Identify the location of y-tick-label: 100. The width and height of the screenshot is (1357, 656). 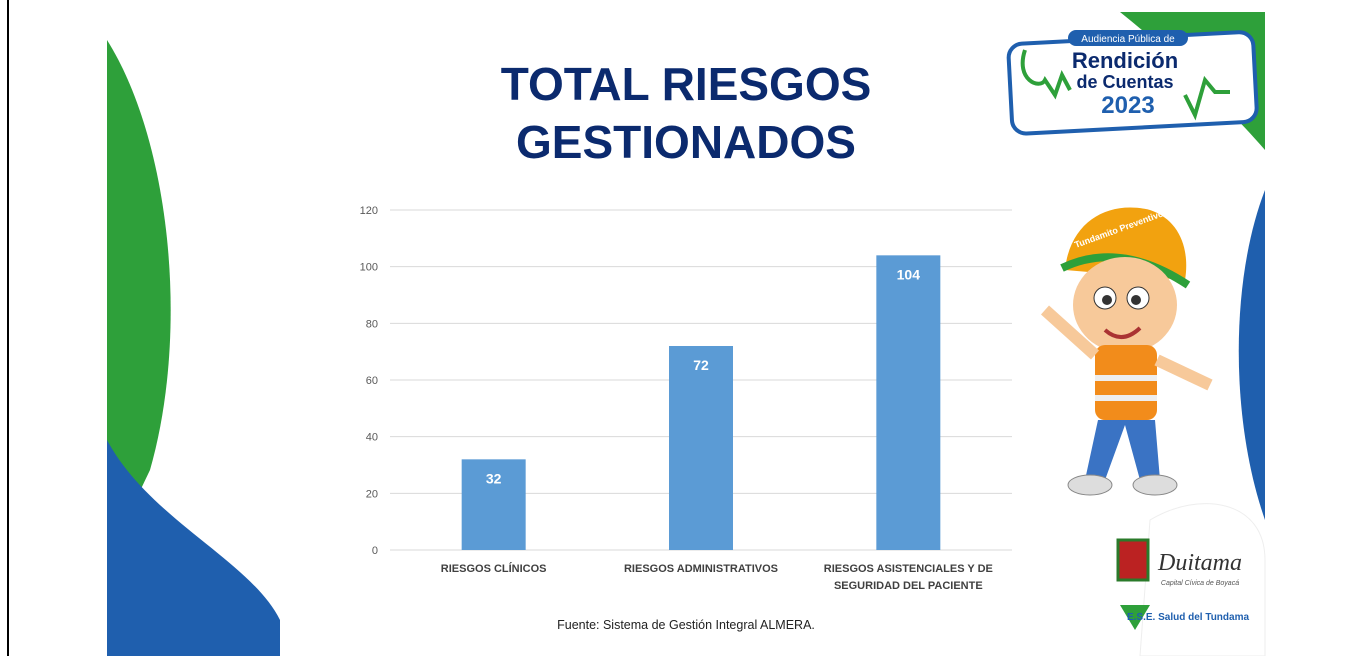
(369, 268).